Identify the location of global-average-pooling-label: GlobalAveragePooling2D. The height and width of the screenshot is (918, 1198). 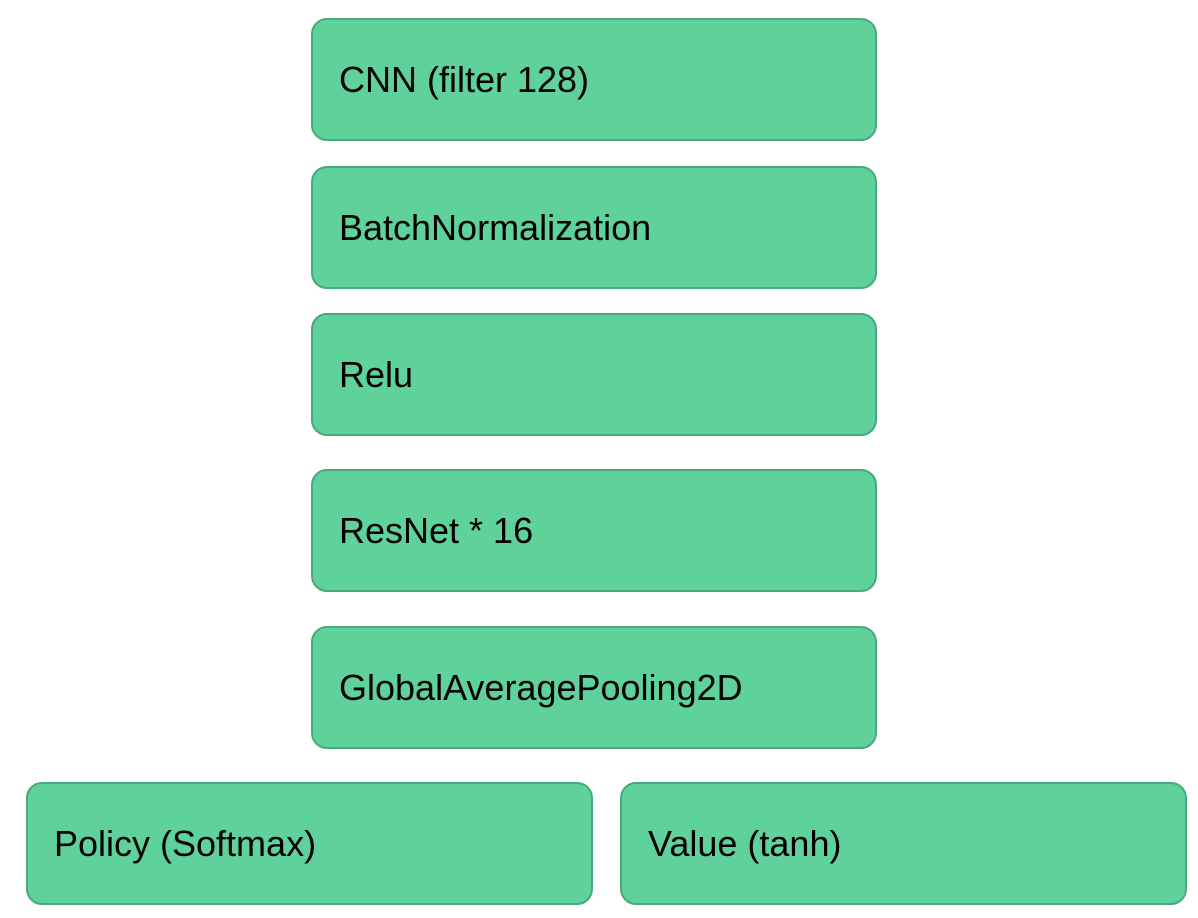
(541, 687).